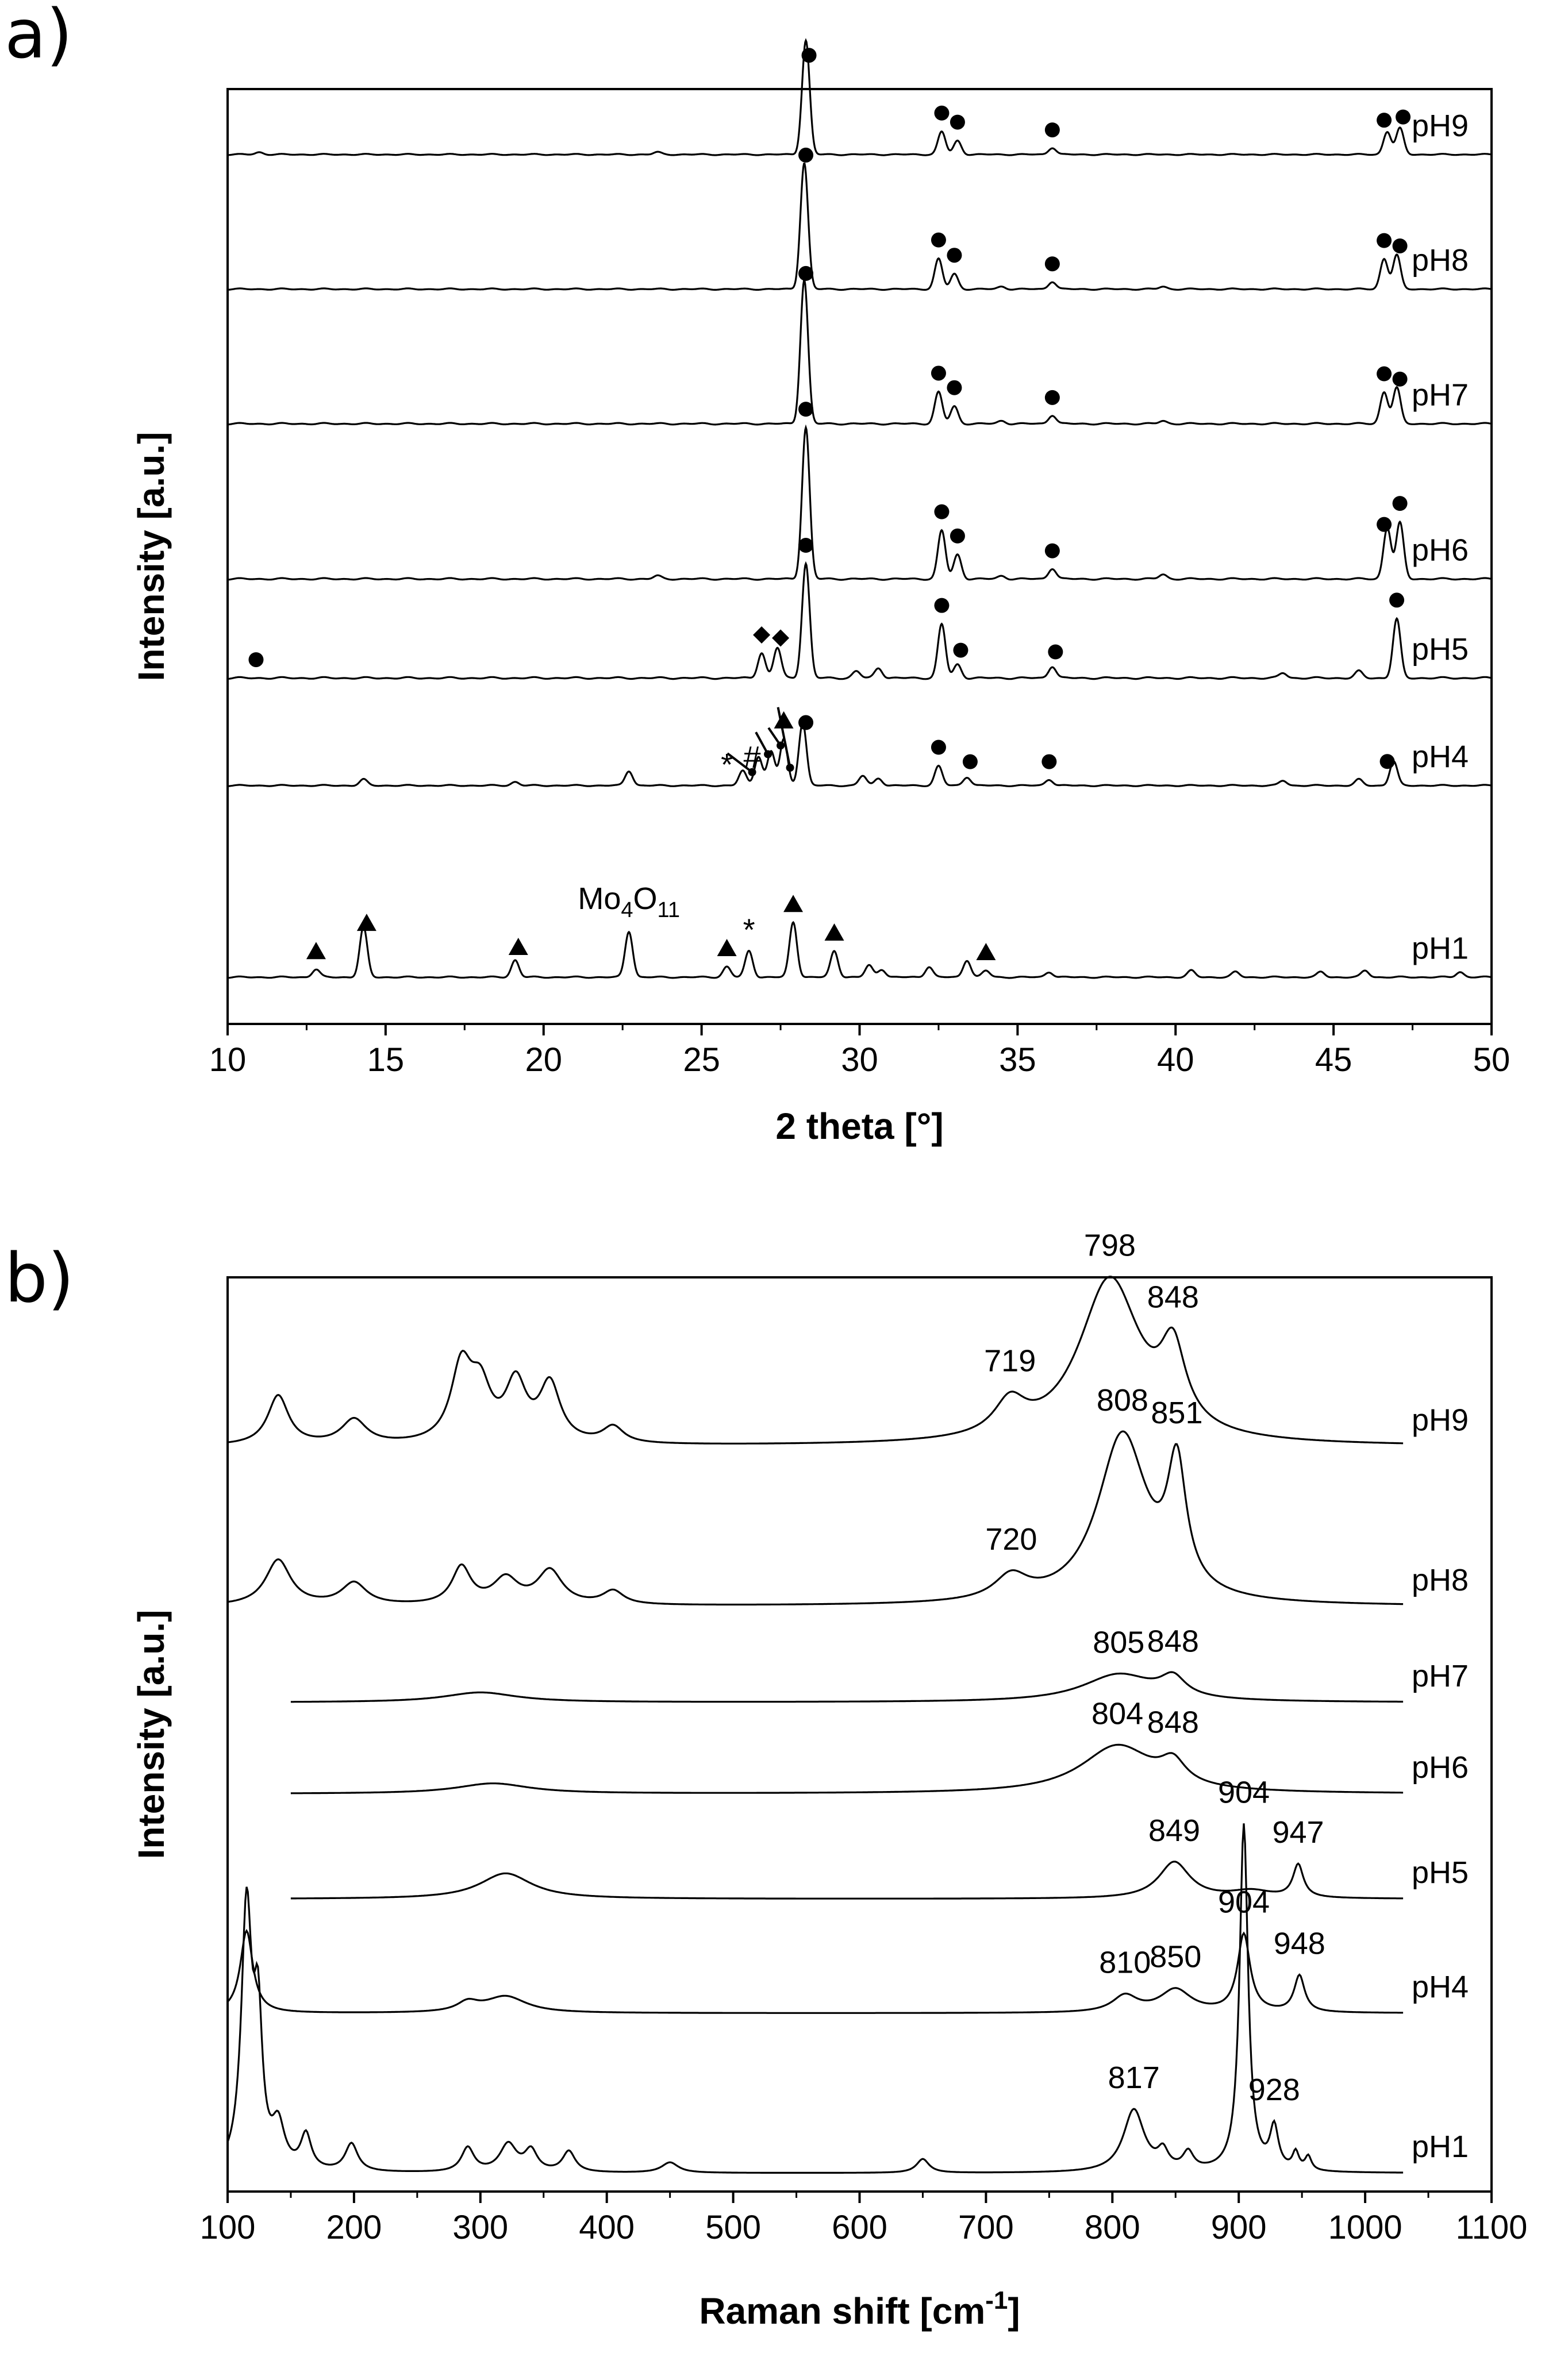 This screenshot has width=1545, height=2380. What do you see at coordinates (1125, 1963) in the screenshot?
I see `peak-label: 810` at bounding box center [1125, 1963].